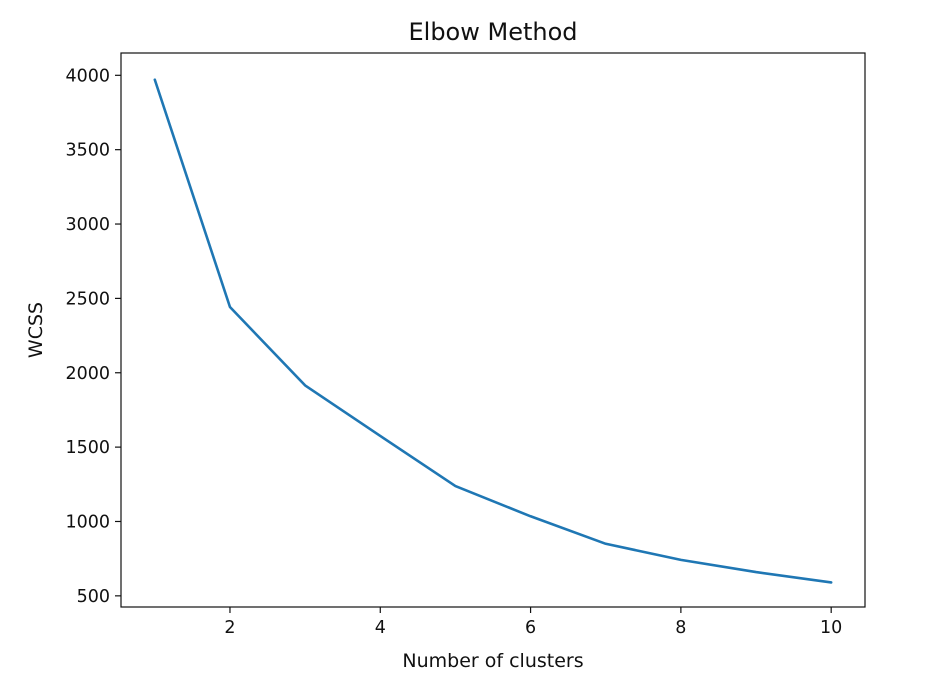  Describe the element at coordinates (87, 76) in the screenshot. I see `y-tick-label: 4000` at that location.